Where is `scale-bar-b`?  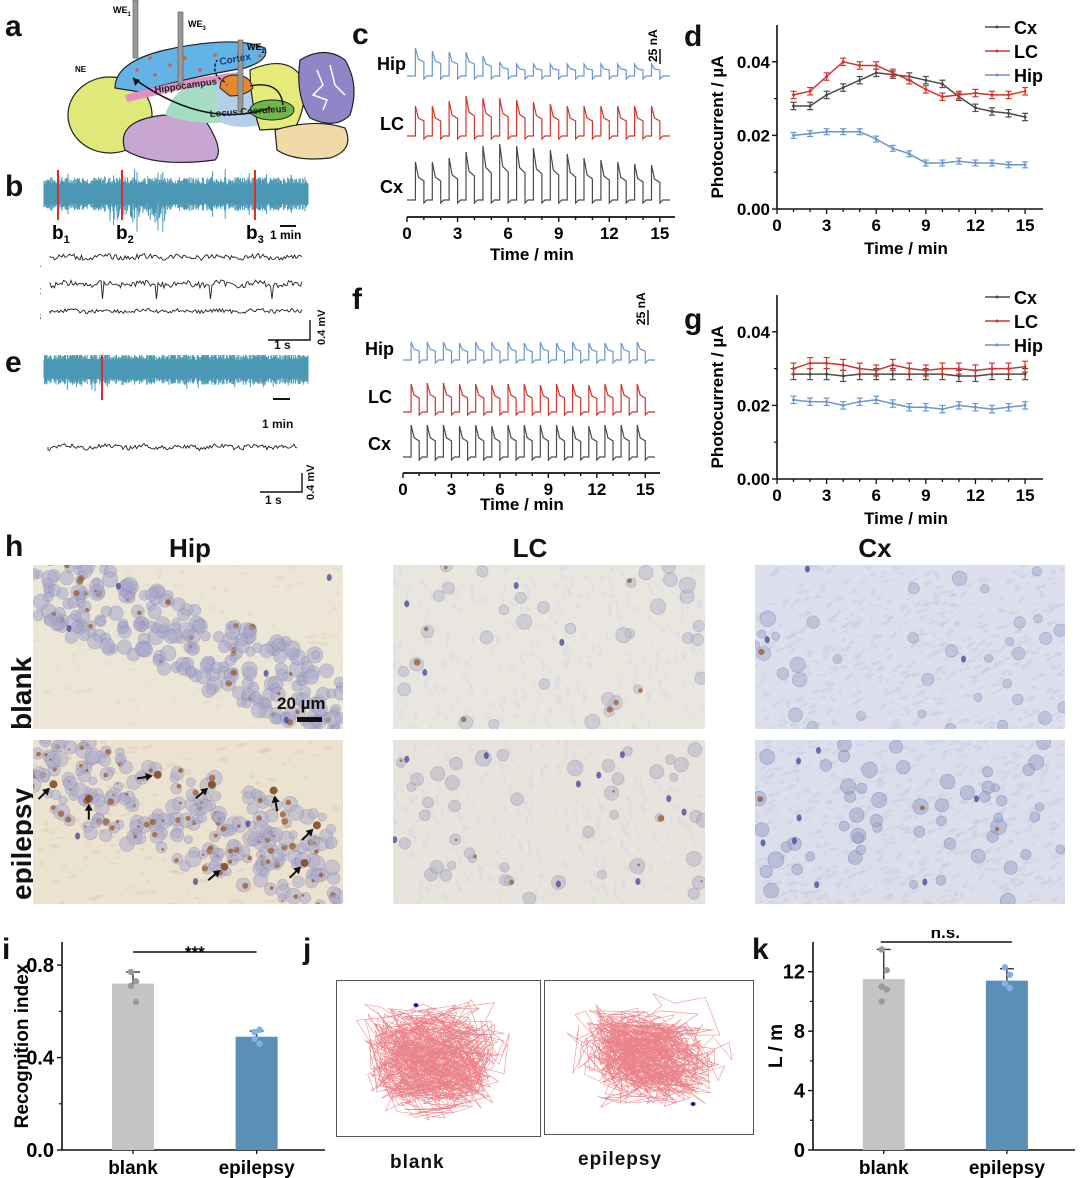
scale-bar-b is located at coordinates (289, 330).